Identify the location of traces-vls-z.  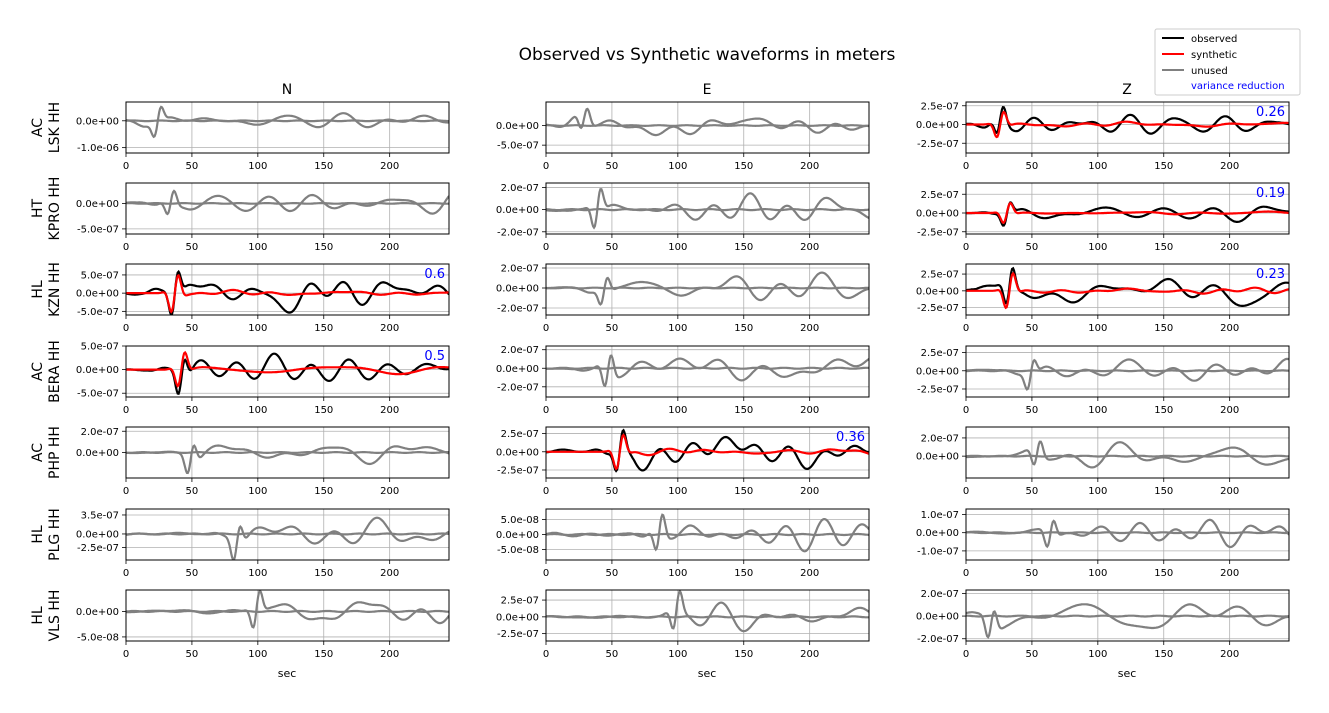
(1127, 621).